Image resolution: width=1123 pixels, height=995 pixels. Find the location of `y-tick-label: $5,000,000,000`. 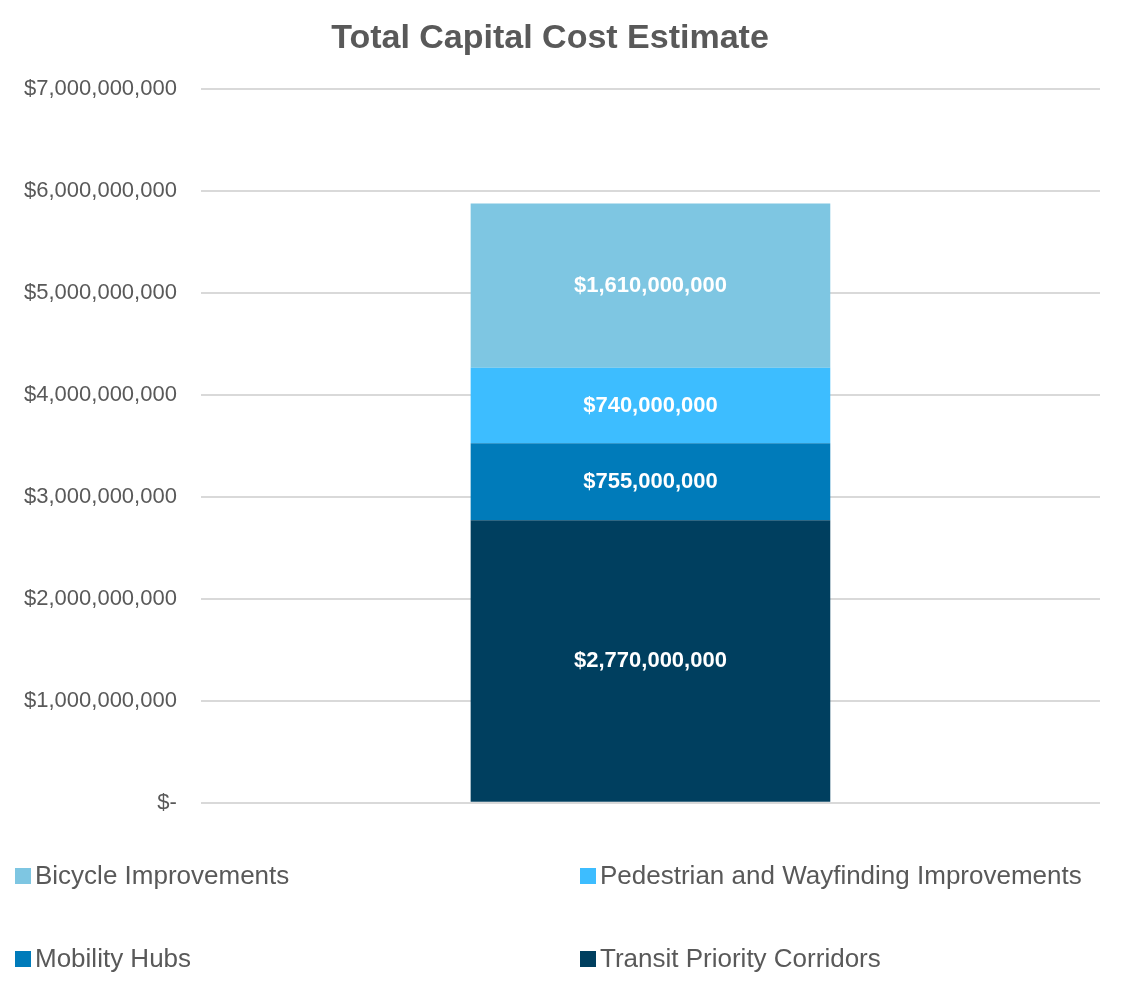

y-tick-label: $5,000,000,000 is located at coordinates (100, 291).